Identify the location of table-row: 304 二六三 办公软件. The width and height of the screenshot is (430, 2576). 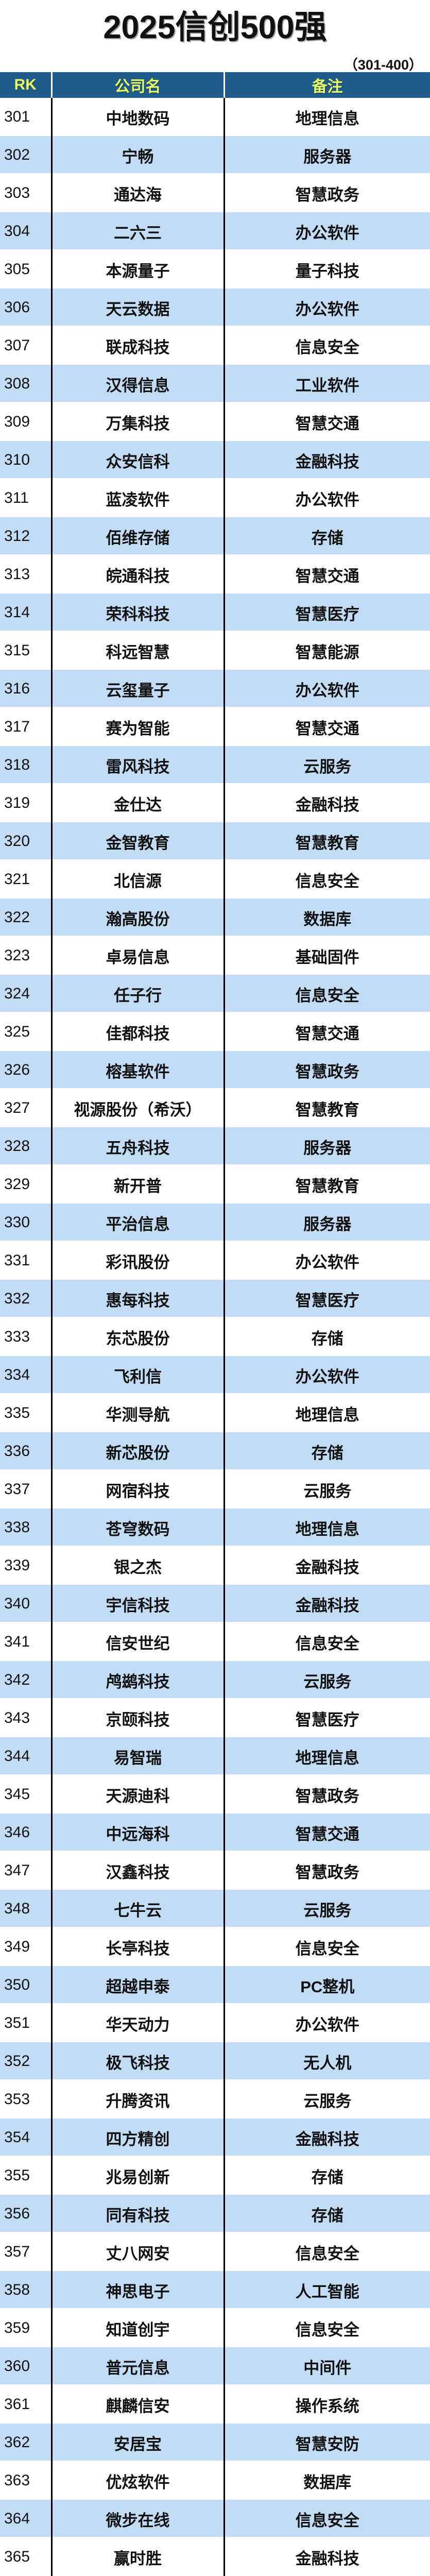
(215, 231).